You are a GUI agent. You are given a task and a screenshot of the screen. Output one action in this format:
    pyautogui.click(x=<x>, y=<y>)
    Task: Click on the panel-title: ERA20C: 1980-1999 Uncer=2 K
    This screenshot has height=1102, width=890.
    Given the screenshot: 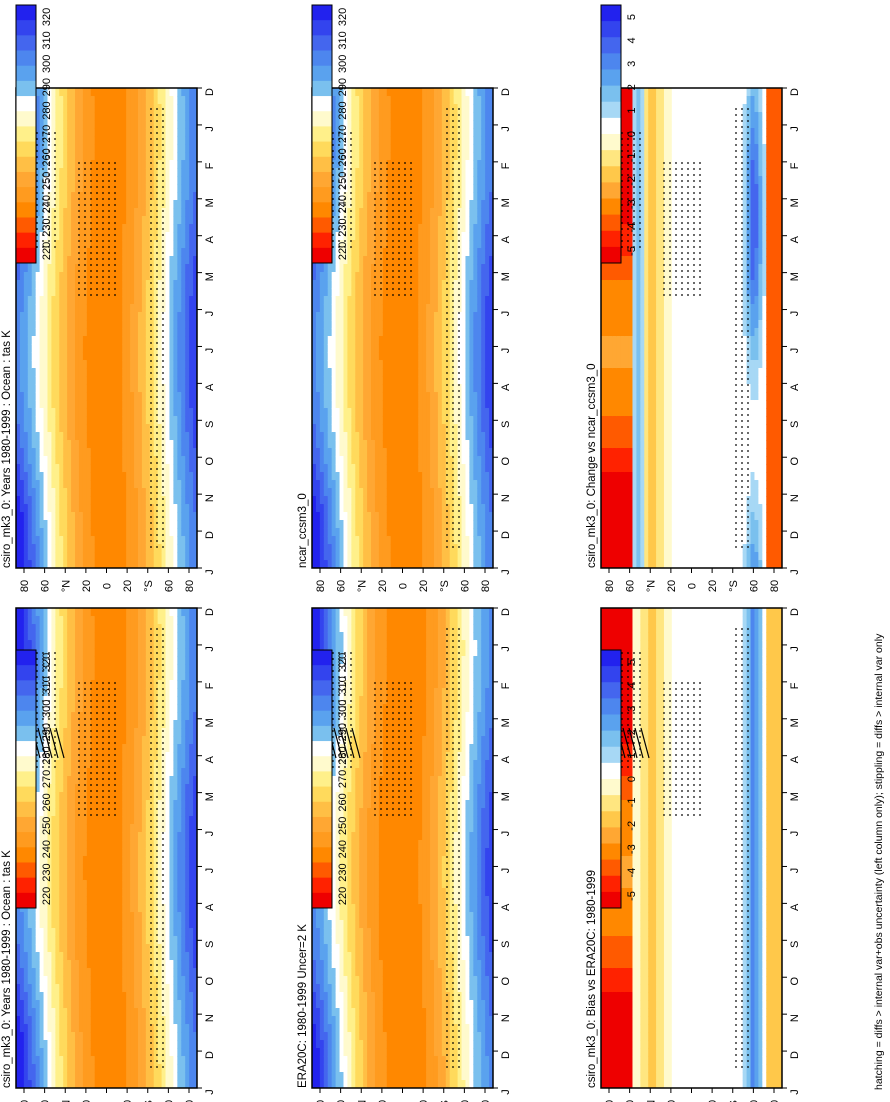 What is the action you would take?
    pyautogui.click(x=303, y=1006)
    